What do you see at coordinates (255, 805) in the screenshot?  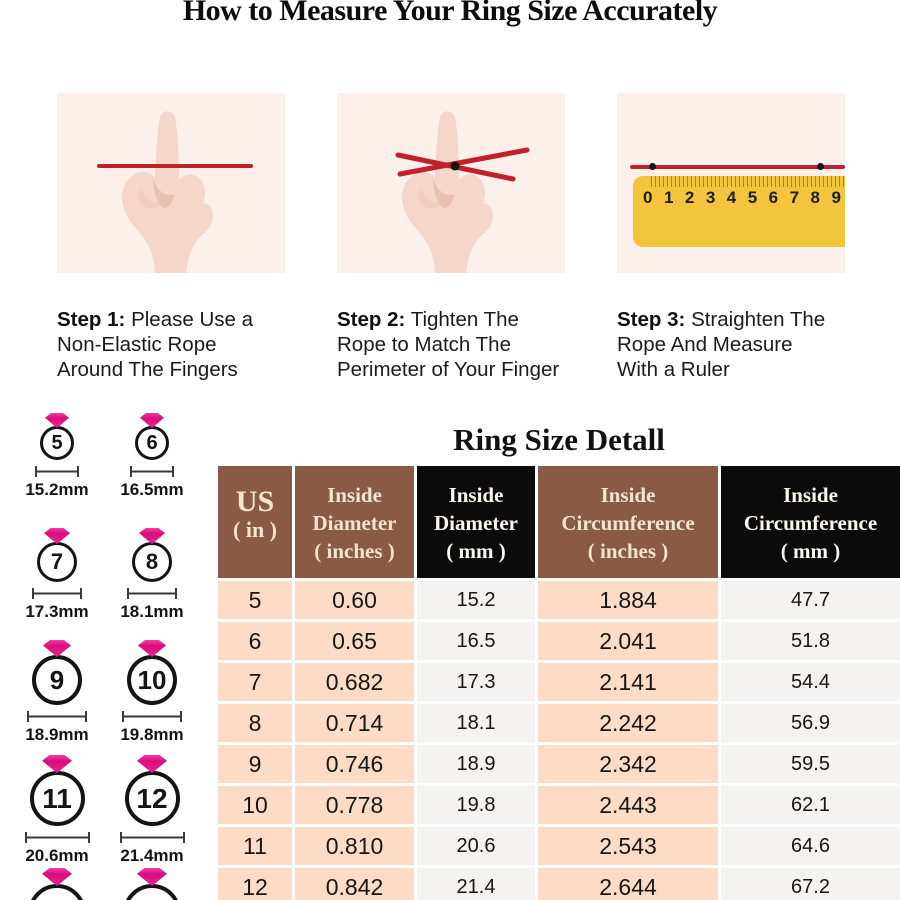 I see `table-cell: 10` at bounding box center [255, 805].